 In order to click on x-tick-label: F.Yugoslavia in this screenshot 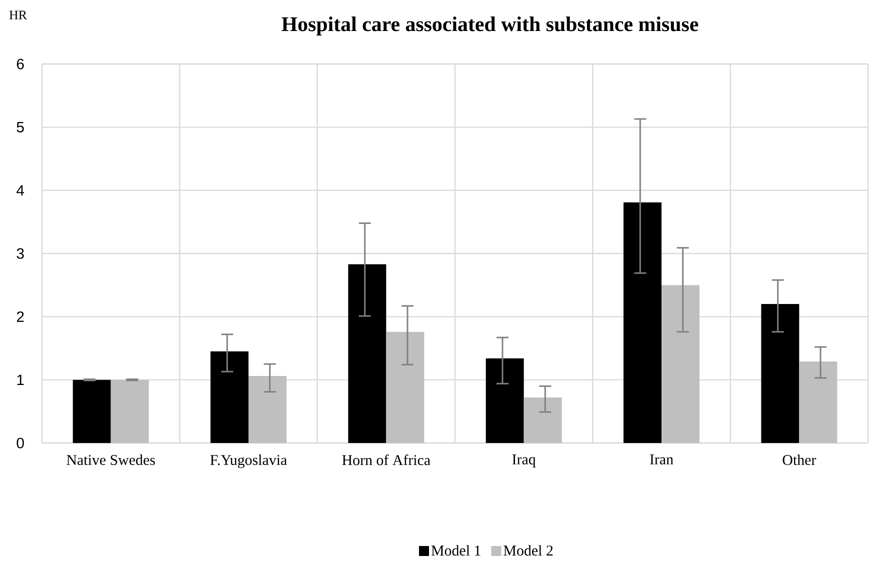, I will do `click(248, 461)`.